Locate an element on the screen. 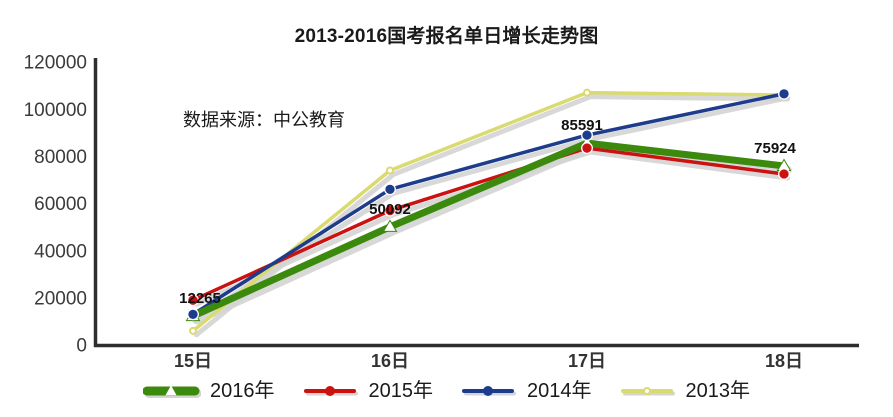 This screenshot has width=893, height=417. legend-item-2013年: 2013年 is located at coordinates (685, 391).